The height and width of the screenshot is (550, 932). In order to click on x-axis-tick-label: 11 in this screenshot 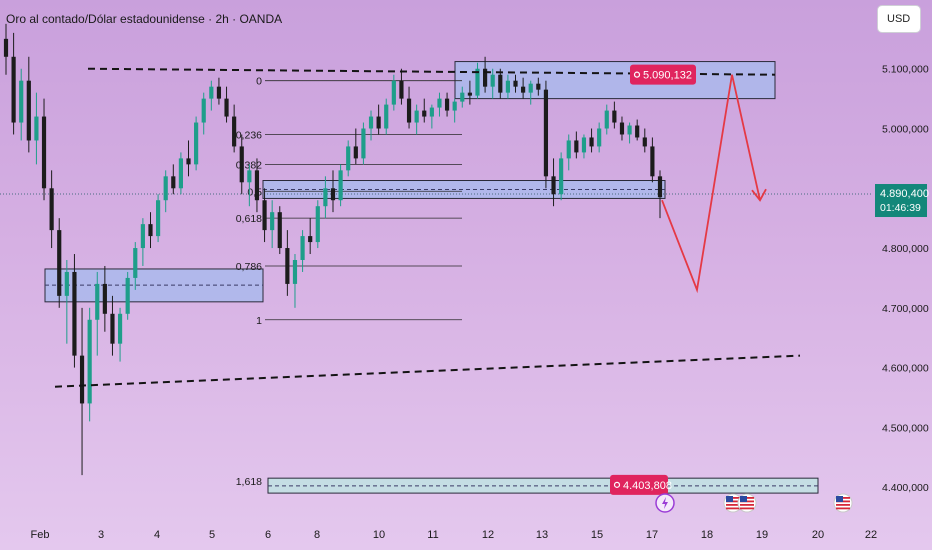, I will do `click(432, 535)`.